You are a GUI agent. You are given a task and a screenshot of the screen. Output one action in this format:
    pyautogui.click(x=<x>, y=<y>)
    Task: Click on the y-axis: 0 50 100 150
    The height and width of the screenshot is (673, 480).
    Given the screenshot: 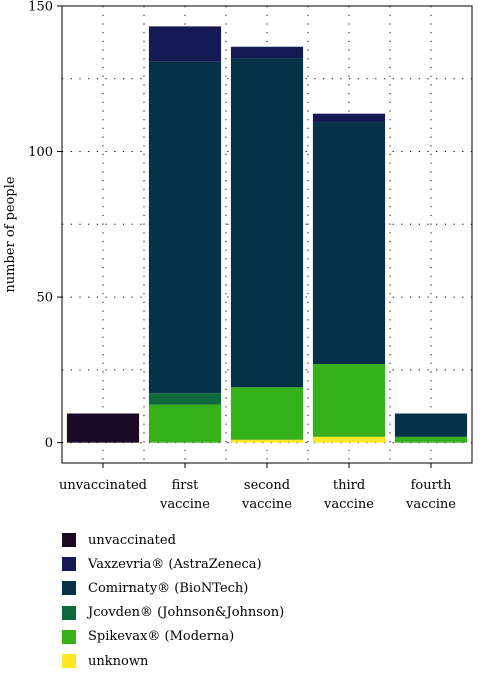 What is the action you would take?
    pyautogui.click(x=45, y=225)
    